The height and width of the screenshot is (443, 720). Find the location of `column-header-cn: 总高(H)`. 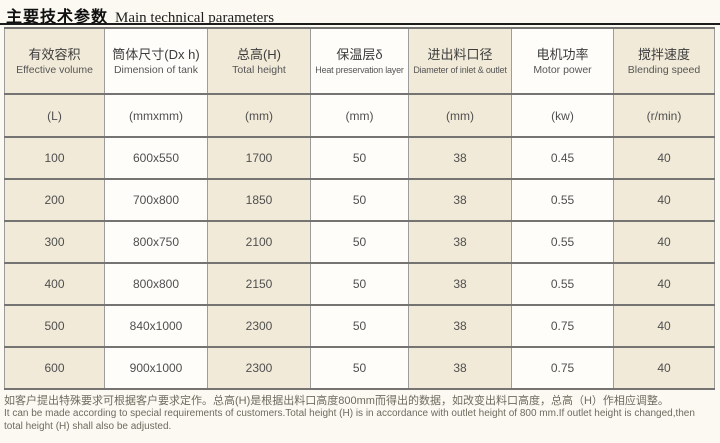

column-header-cn: 总高(H) is located at coordinates (259, 54).